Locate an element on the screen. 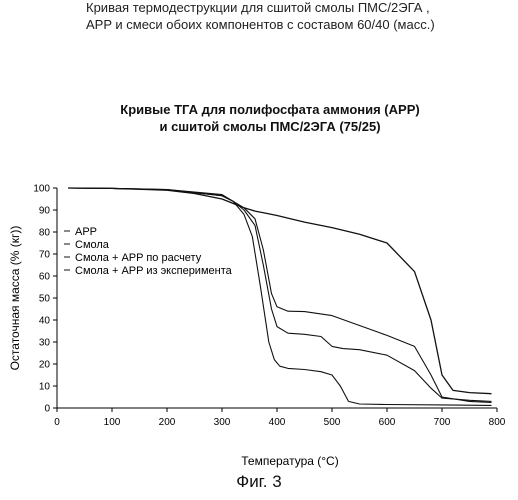  figure-label: Фиг. 3 is located at coordinates (259, 482).